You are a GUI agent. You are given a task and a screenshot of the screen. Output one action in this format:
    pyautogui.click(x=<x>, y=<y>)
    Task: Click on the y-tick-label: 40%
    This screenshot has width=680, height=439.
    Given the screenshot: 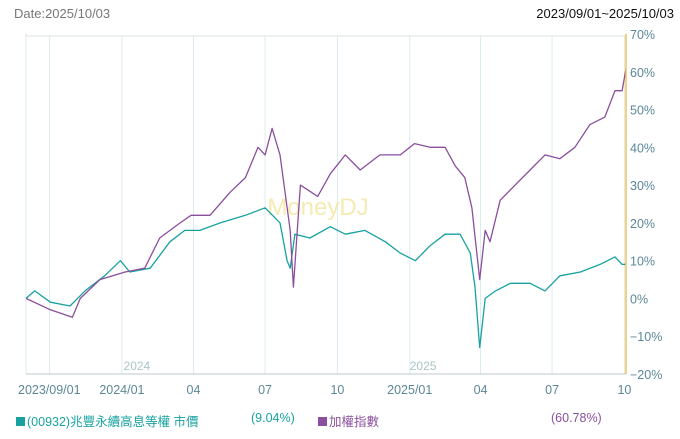 What is the action you would take?
    pyautogui.click(x=642, y=148)
    